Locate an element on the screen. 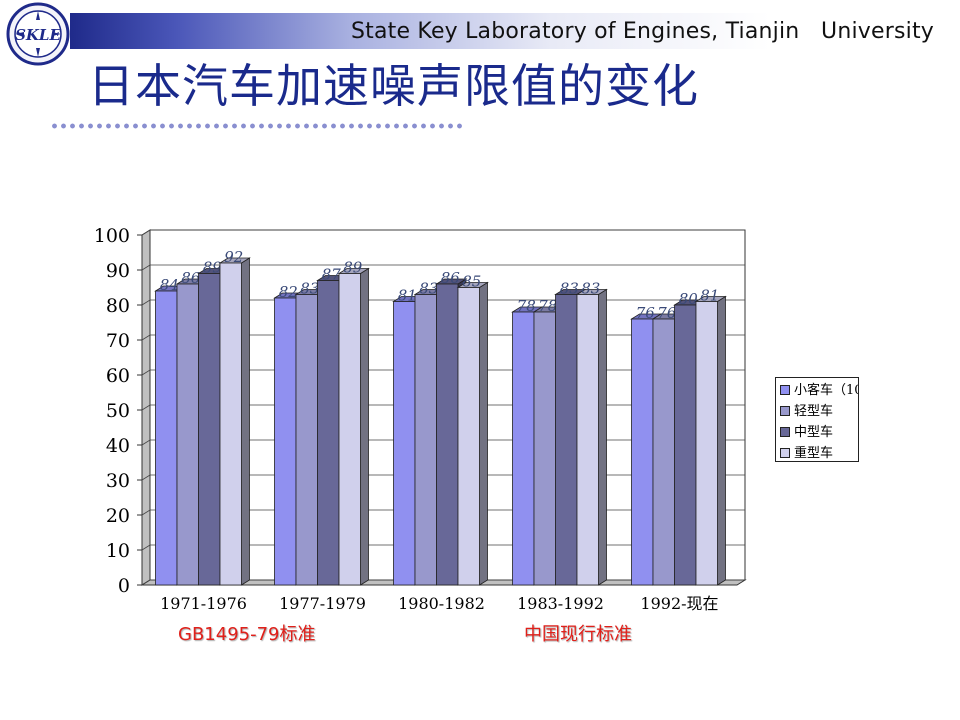 The width and height of the screenshot is (960, 720). y-tick-label: 70 is located at coordinates (118, 341).